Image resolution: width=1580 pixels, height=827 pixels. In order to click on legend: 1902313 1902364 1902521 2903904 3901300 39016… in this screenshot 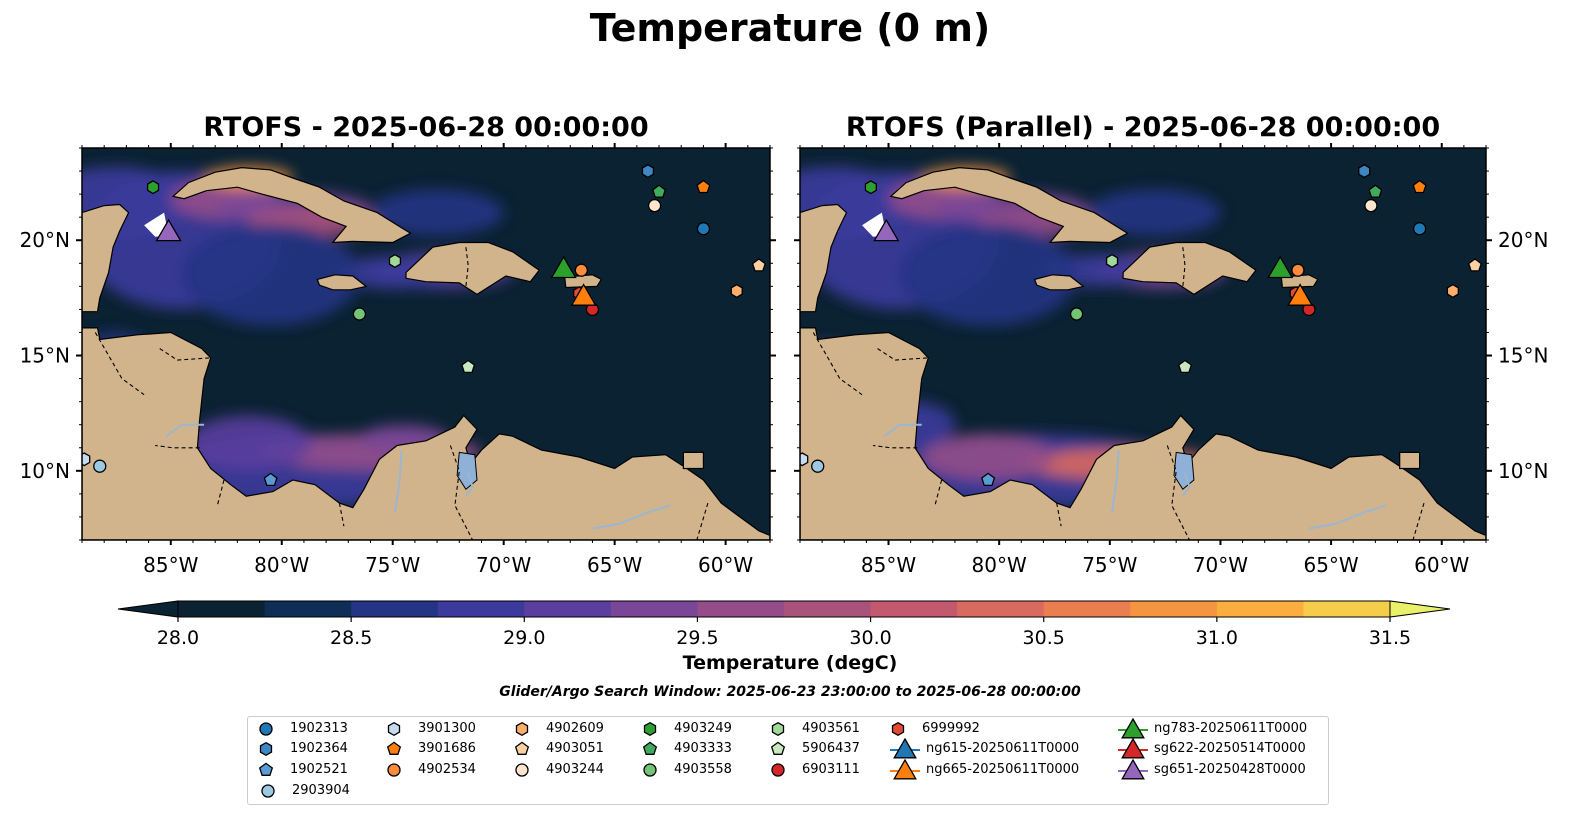, I will do `click(788, 760)`.